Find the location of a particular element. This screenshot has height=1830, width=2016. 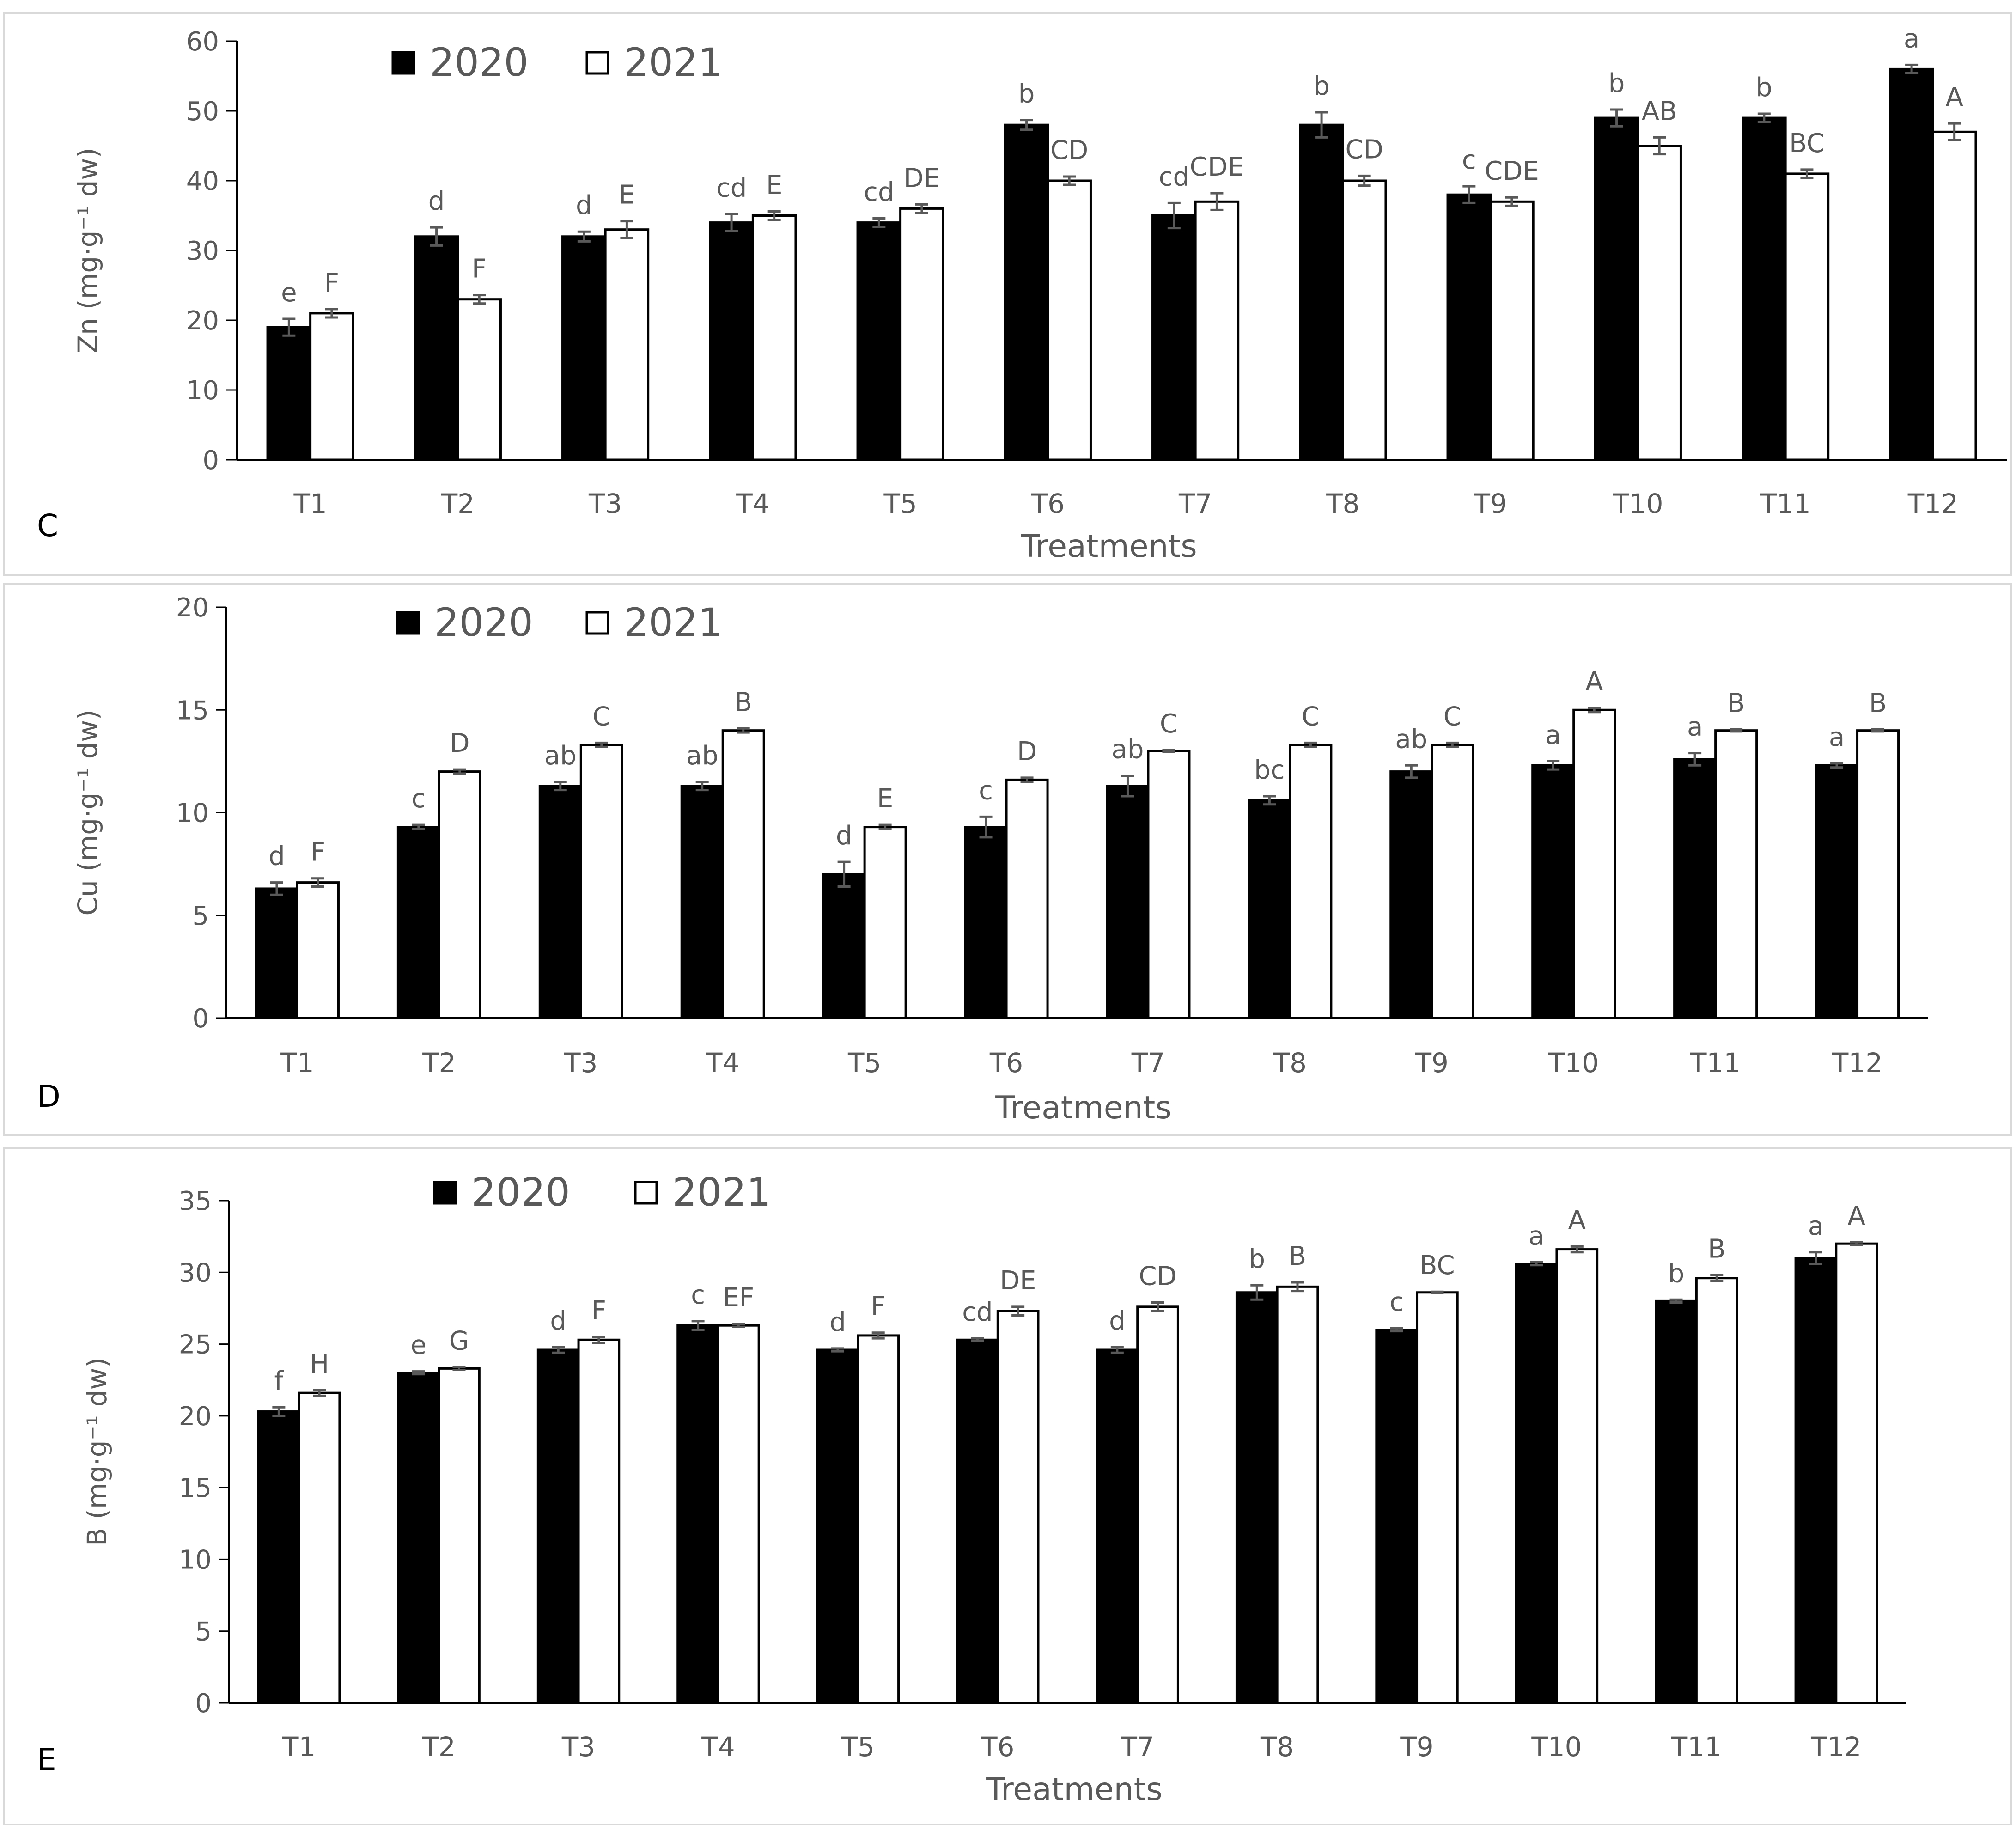

bar-2021-T7 is located at coordinates (1217, 330).